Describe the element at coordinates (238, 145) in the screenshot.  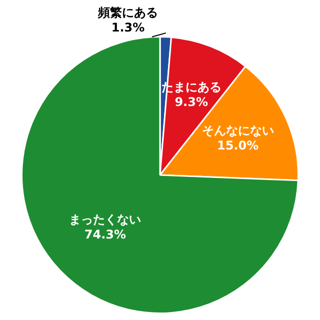
I see `data-label: 15.0%` at that location.